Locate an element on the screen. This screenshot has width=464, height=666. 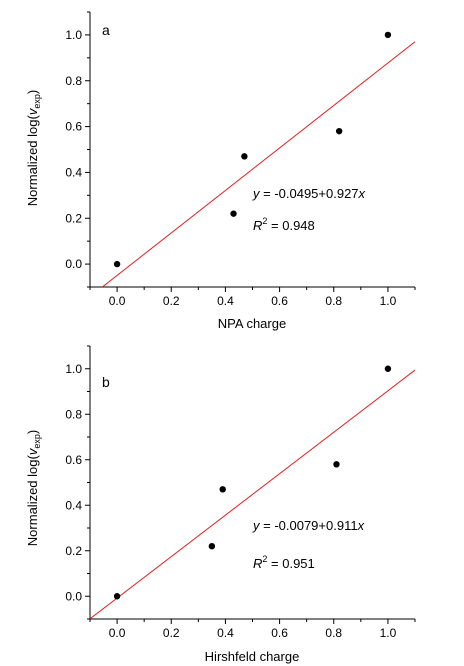
panel-a-equation: y = -0.0495+0.927x is located at coordinates (309, 193).